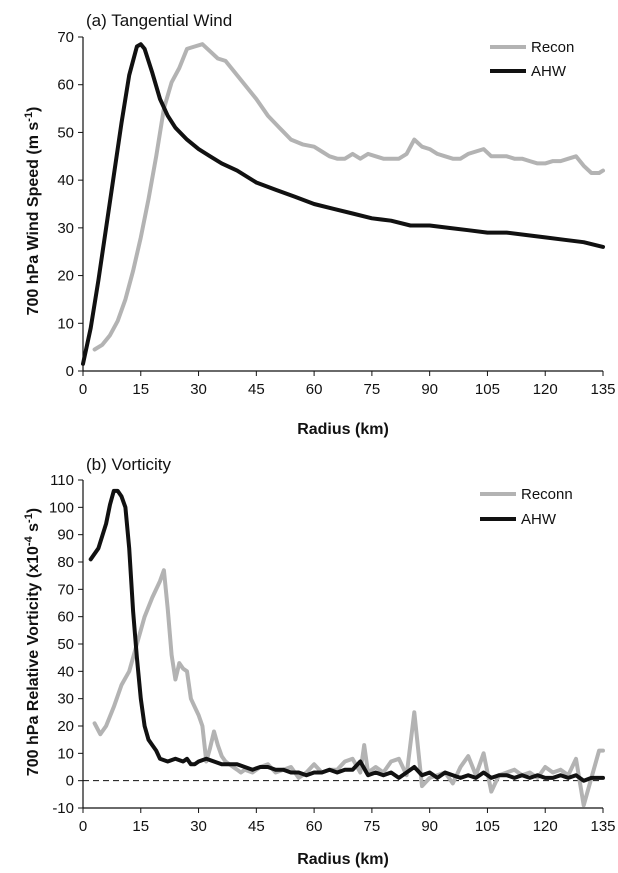 The image size is (618, 873). Describe the element at coordinates (62, 480) in the screenshot. I see `y-tick-label: 110` at that location.